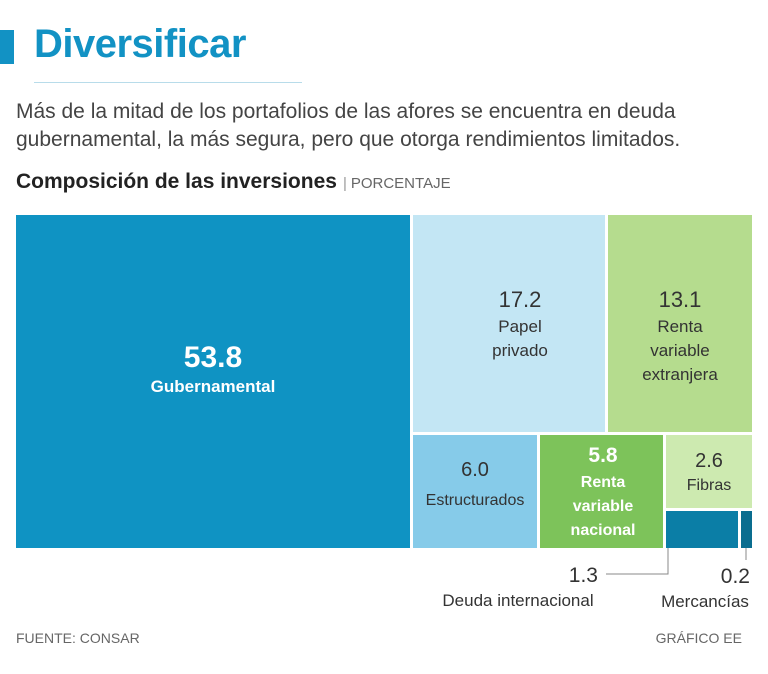 The height and width of the screenshot is (674, 768). What do you see at coordinates (709, 461) in the screenshot?
I see `value-label-fibras: 2.6` at bounding box center [709, 461].